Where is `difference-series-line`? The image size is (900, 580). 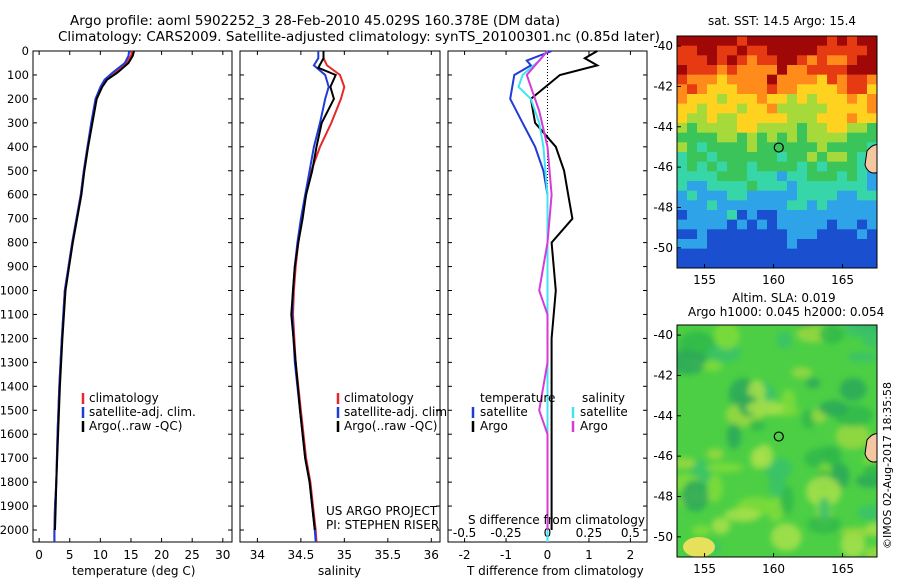 difference-series-line is located at coordinates (539, 290).